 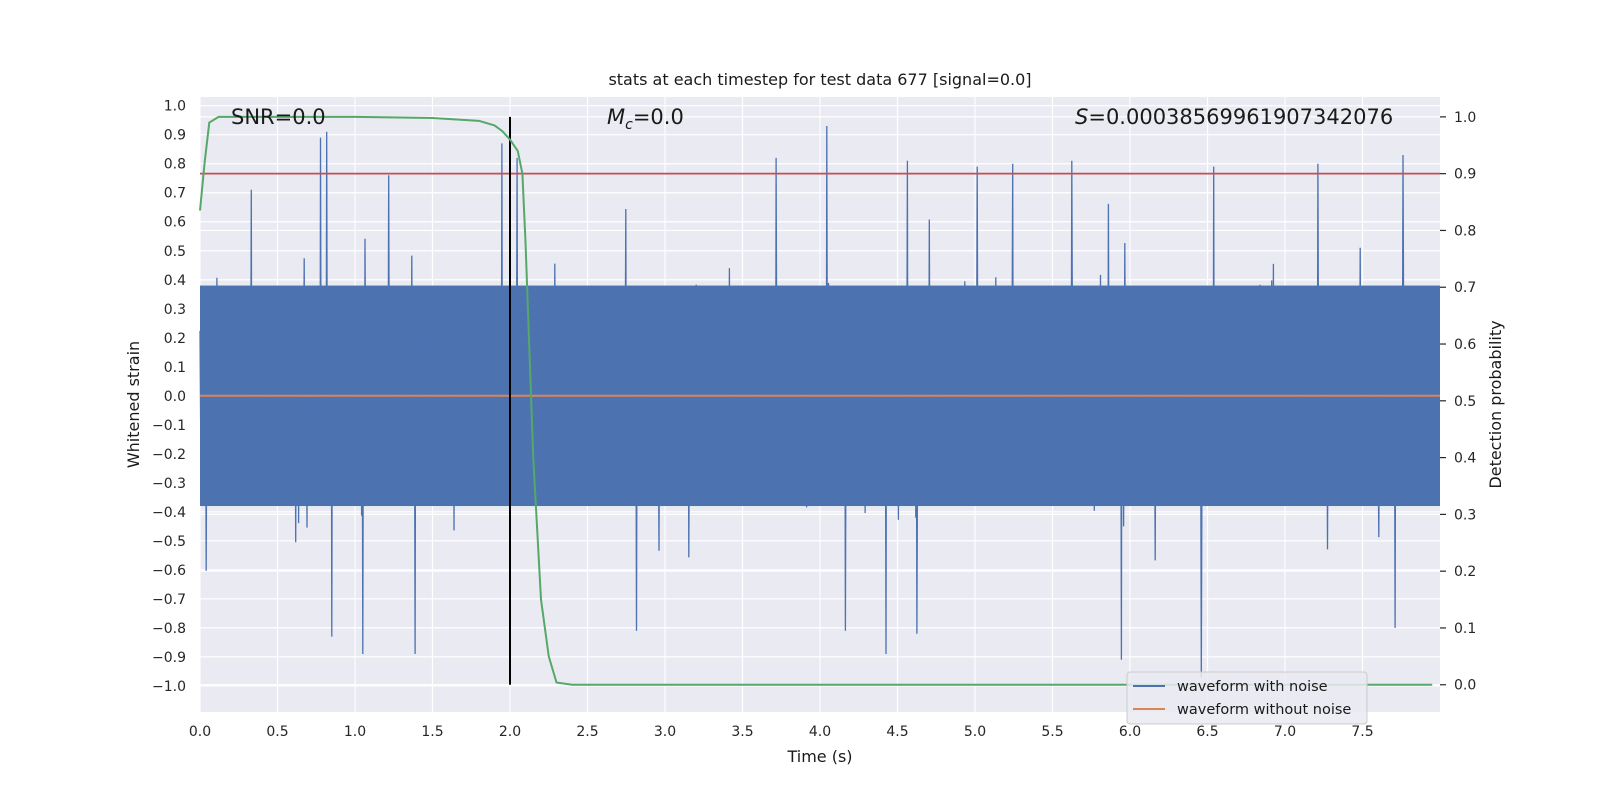 What do you see at coordinates (169, 658) in the screenshot?
I see `y-left-tick-label: −0.9` at bounding box center [169, 658].